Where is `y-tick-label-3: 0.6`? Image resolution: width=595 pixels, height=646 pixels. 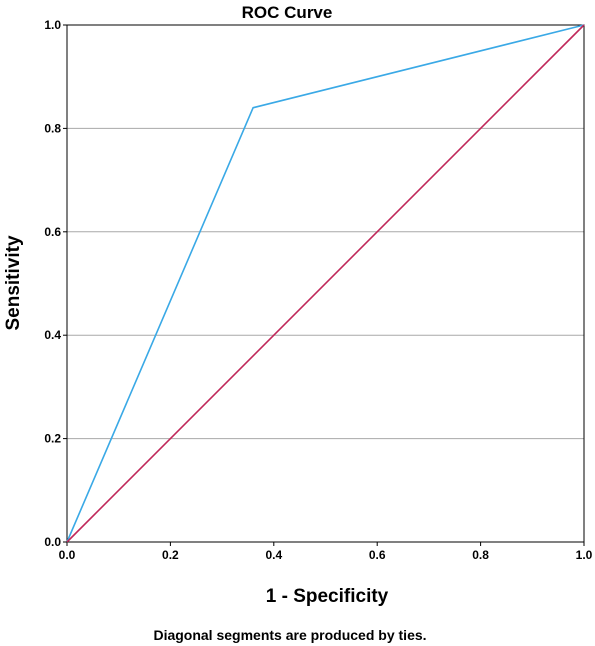 y-tick-label-3: 0.6 is located at coordinates (52, 232).